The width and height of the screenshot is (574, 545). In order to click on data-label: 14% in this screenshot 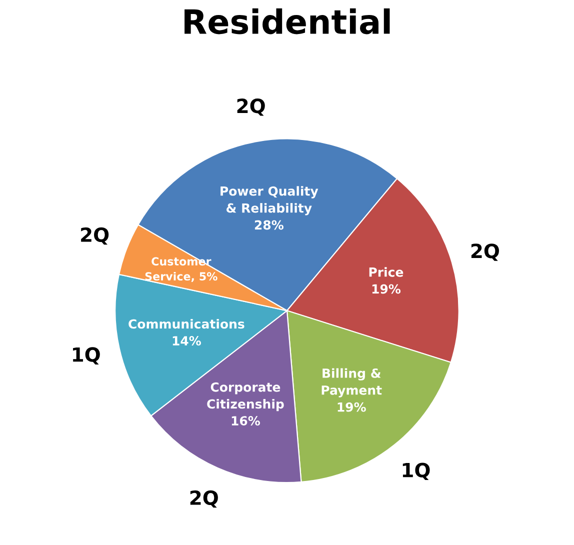, I will do `click(186, 341)`.